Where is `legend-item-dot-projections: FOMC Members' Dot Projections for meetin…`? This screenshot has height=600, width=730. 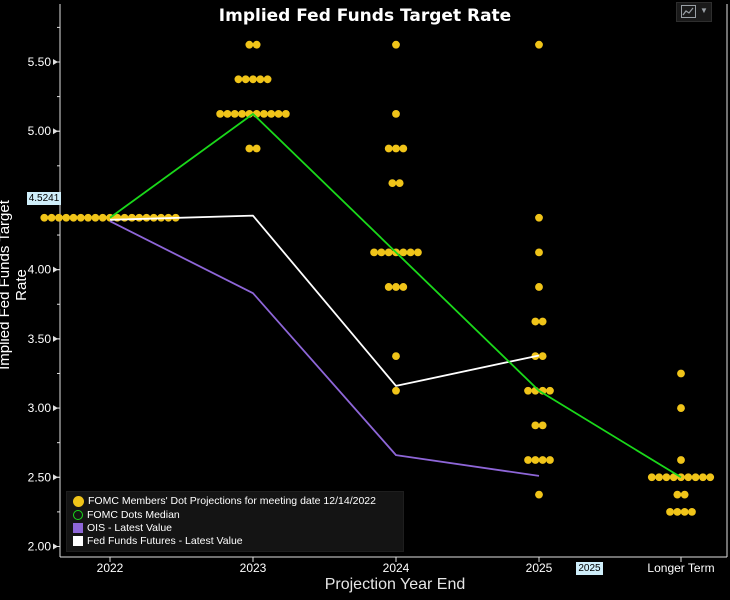
legend-item-dot-projections: FOMC Members' Dot Projections for meetin… is located at coordinates (224, 501).